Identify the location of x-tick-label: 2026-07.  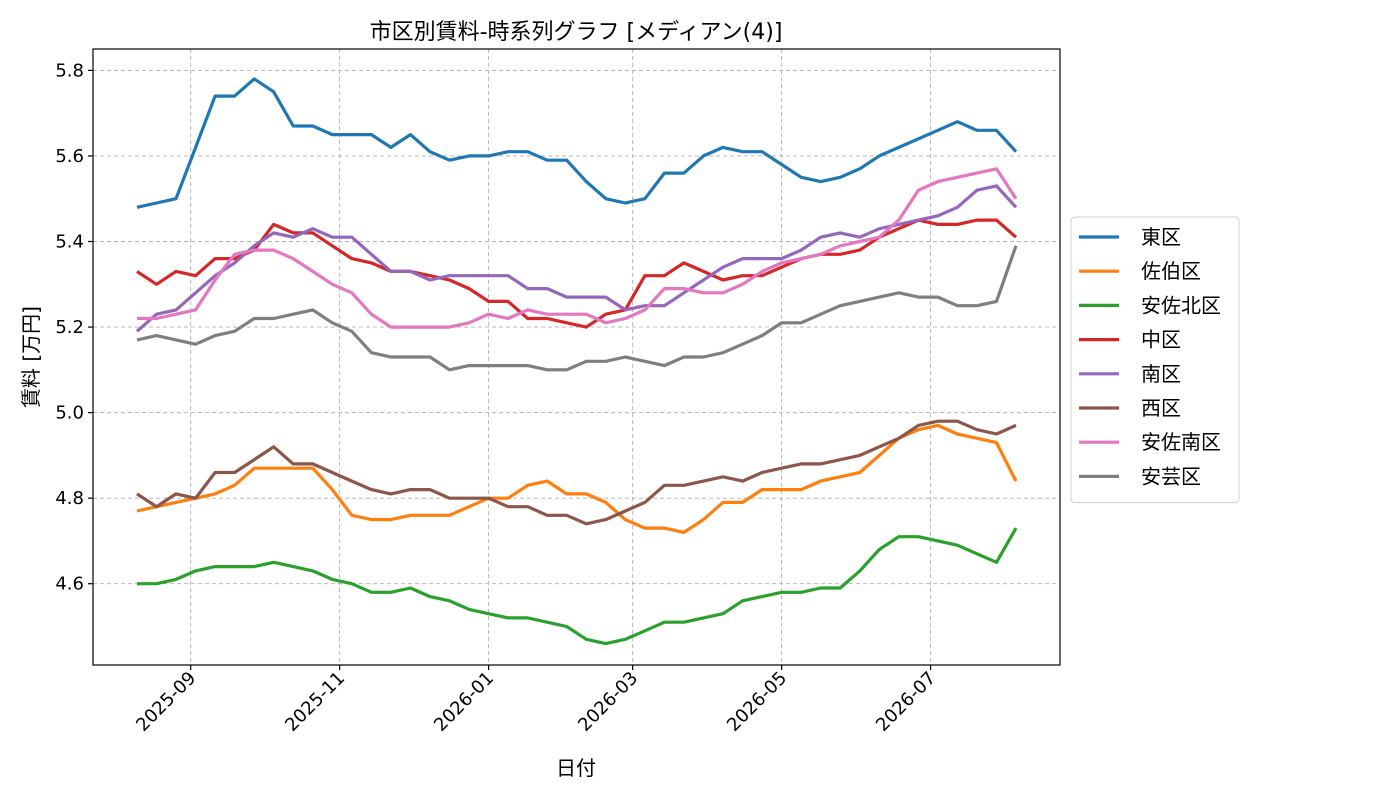
(906, 702).